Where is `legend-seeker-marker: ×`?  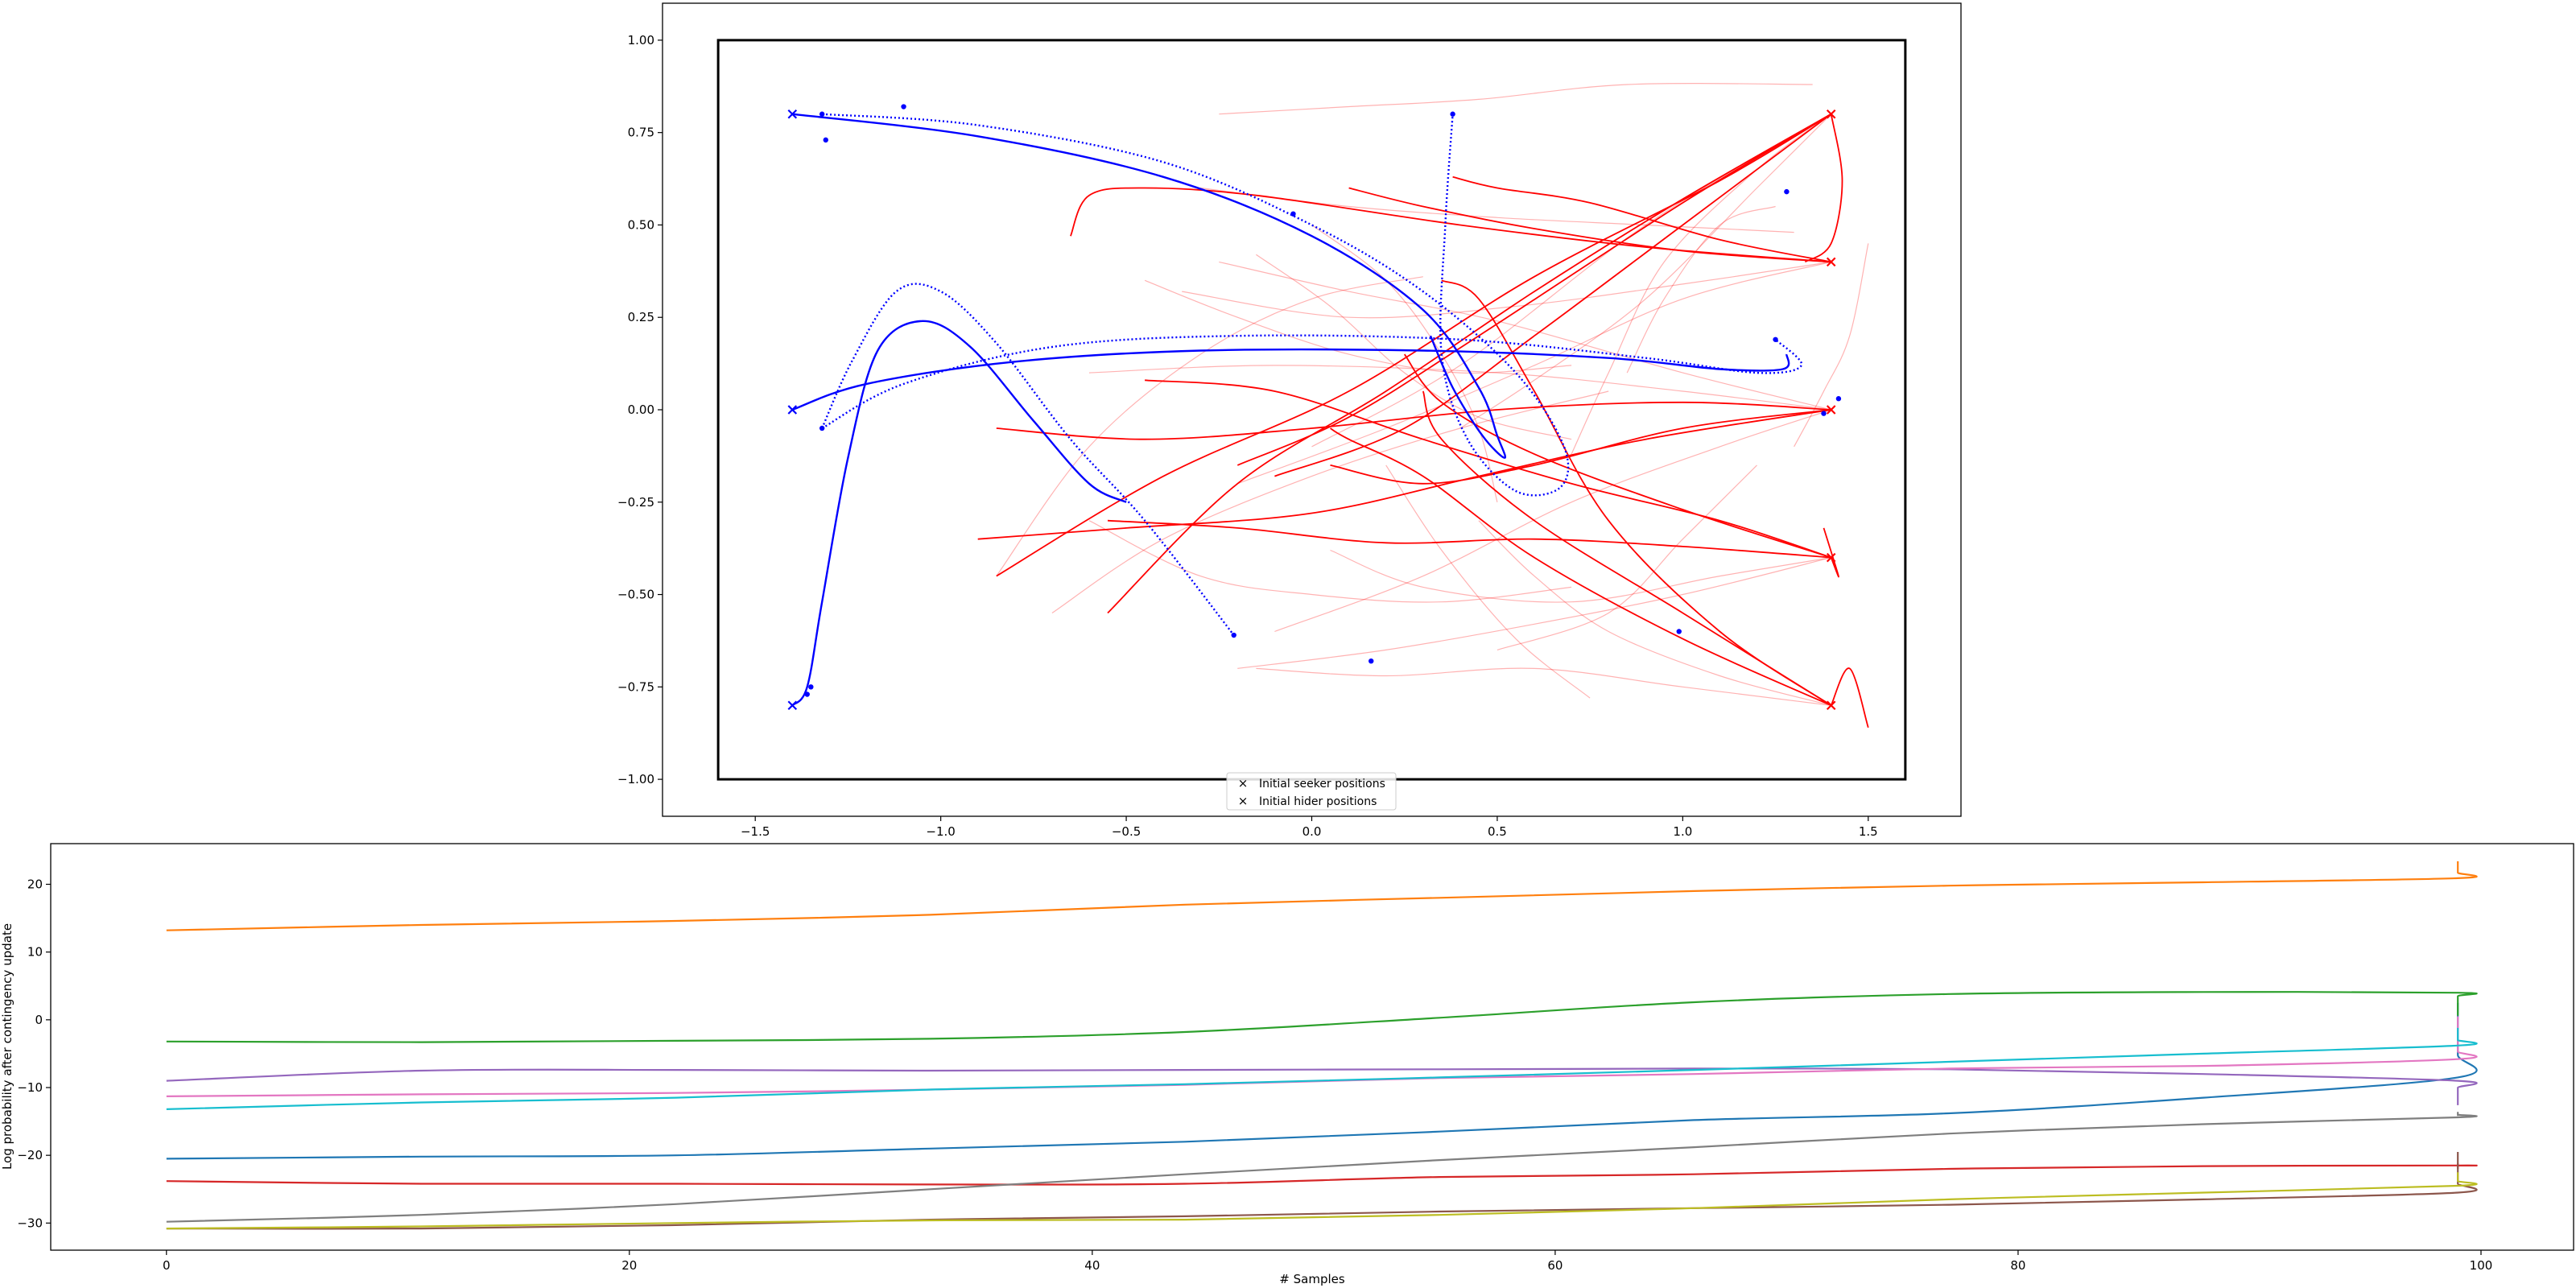
legend-seeker-marker: × is located at coordinates (1243, 783).